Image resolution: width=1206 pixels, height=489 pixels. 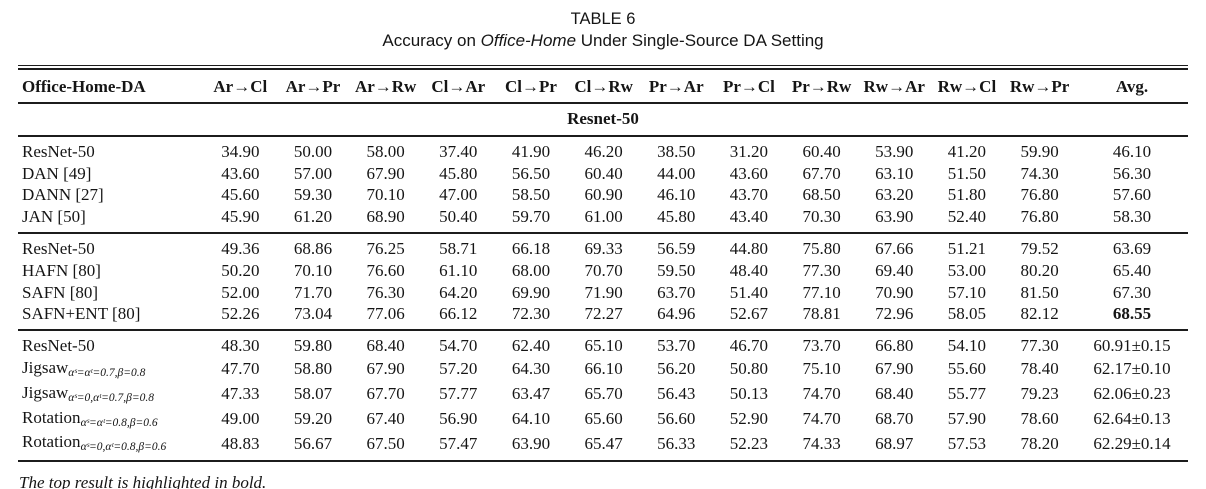 What do you see at coordinates (749, 314) in the screenshot?
I see `table-cell: 52.67` at bounding box center [749, 314].